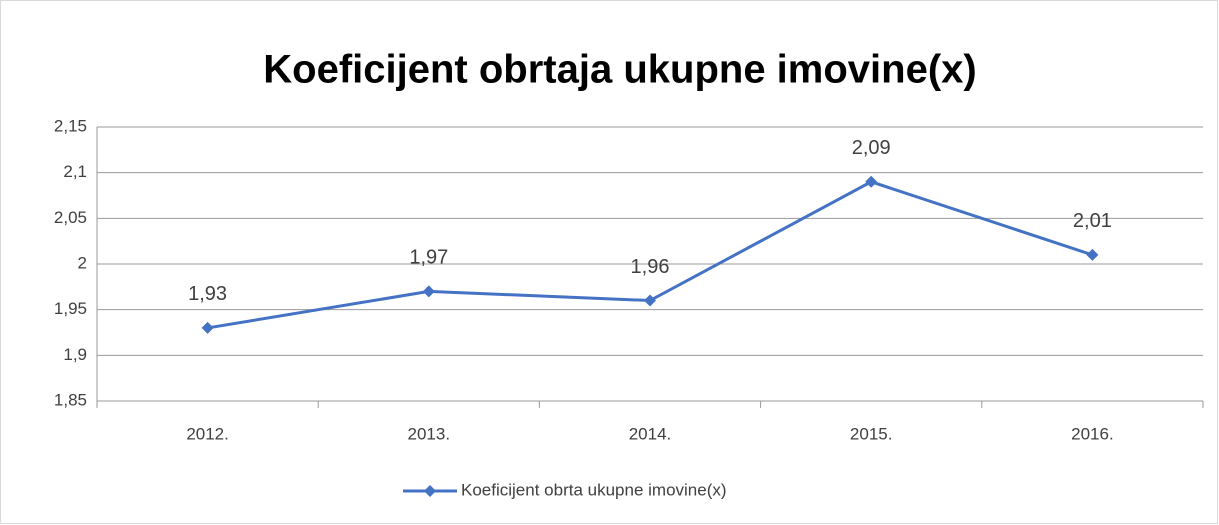 The width and height of the screenshot is (1219, 525). What do you see at coordinates (70, 399) in the screenshot?
I see `y-tick-label: 1,85` at bounding box center [70, 399].